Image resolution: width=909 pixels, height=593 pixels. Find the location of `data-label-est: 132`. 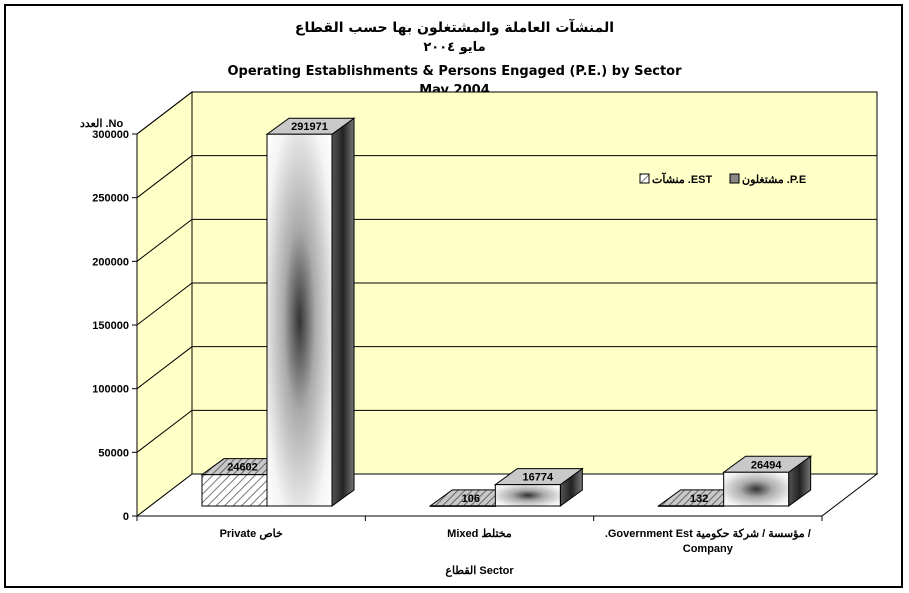

data-label-est: 132 is located at coordinates (699, 499).